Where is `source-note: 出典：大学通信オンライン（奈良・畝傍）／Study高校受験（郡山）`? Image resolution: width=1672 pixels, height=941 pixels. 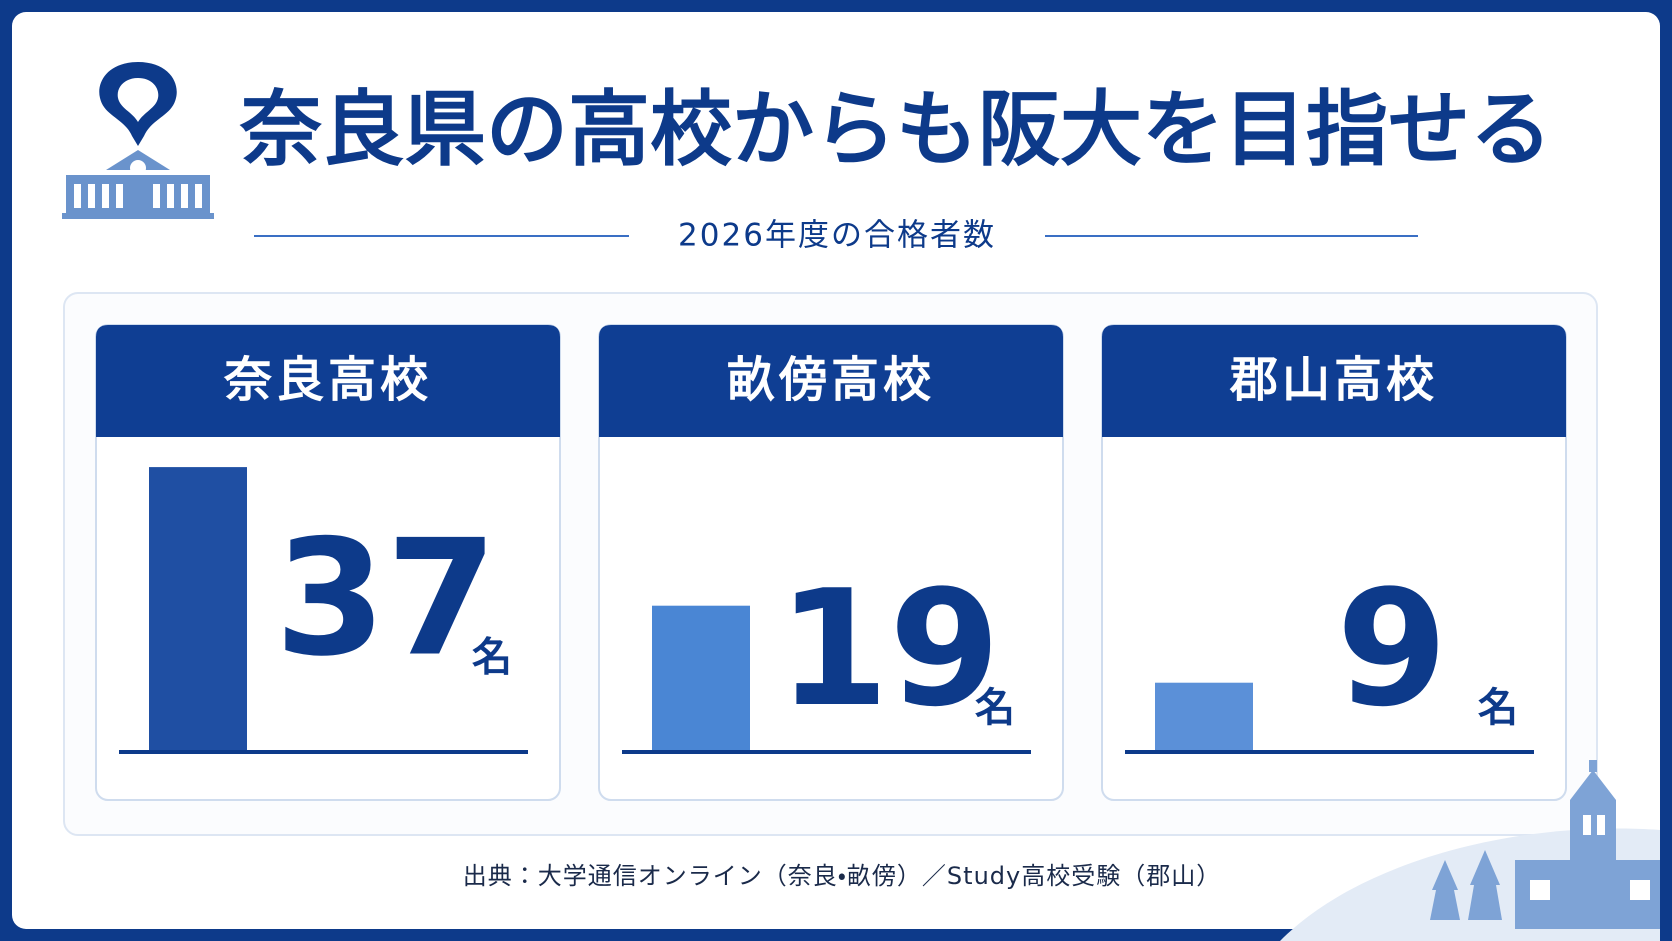
source-note: 出典：大学通信オンライン（奈良・畝傍）／Study高校受験（郡山） is located at coordinates (842, 876).